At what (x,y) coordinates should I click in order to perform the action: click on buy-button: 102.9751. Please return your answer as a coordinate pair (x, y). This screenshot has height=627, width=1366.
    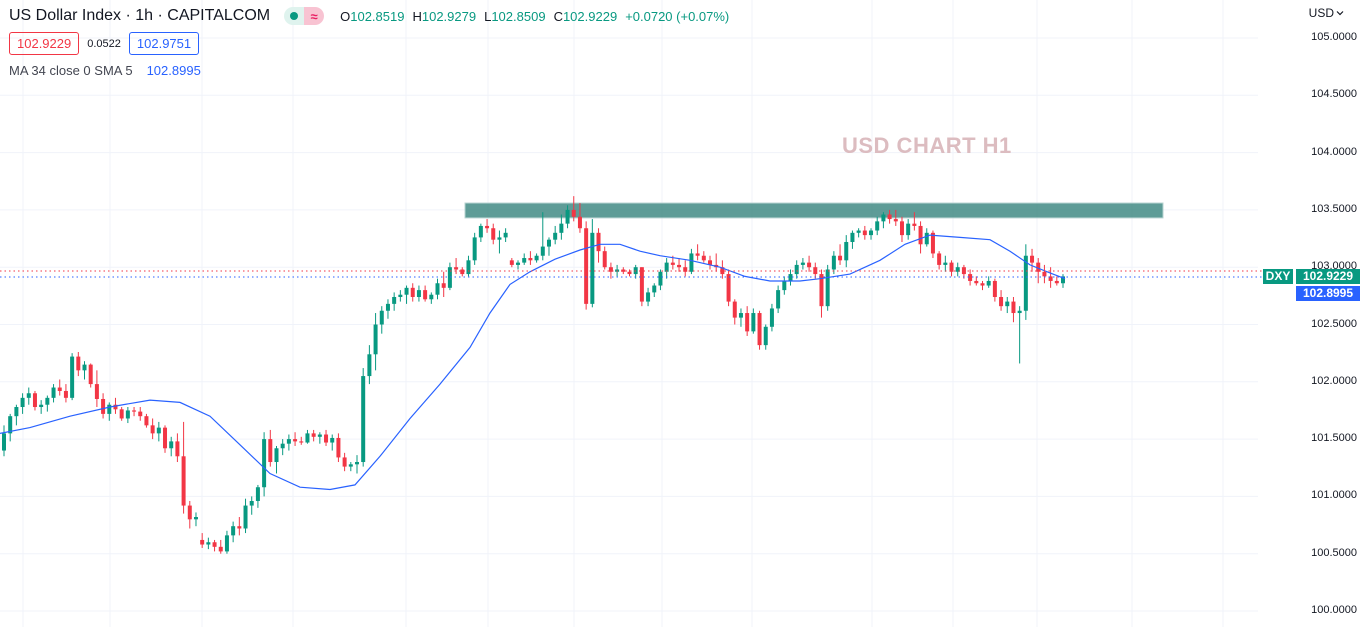
    Looking at the image, I should click on (164, 43).